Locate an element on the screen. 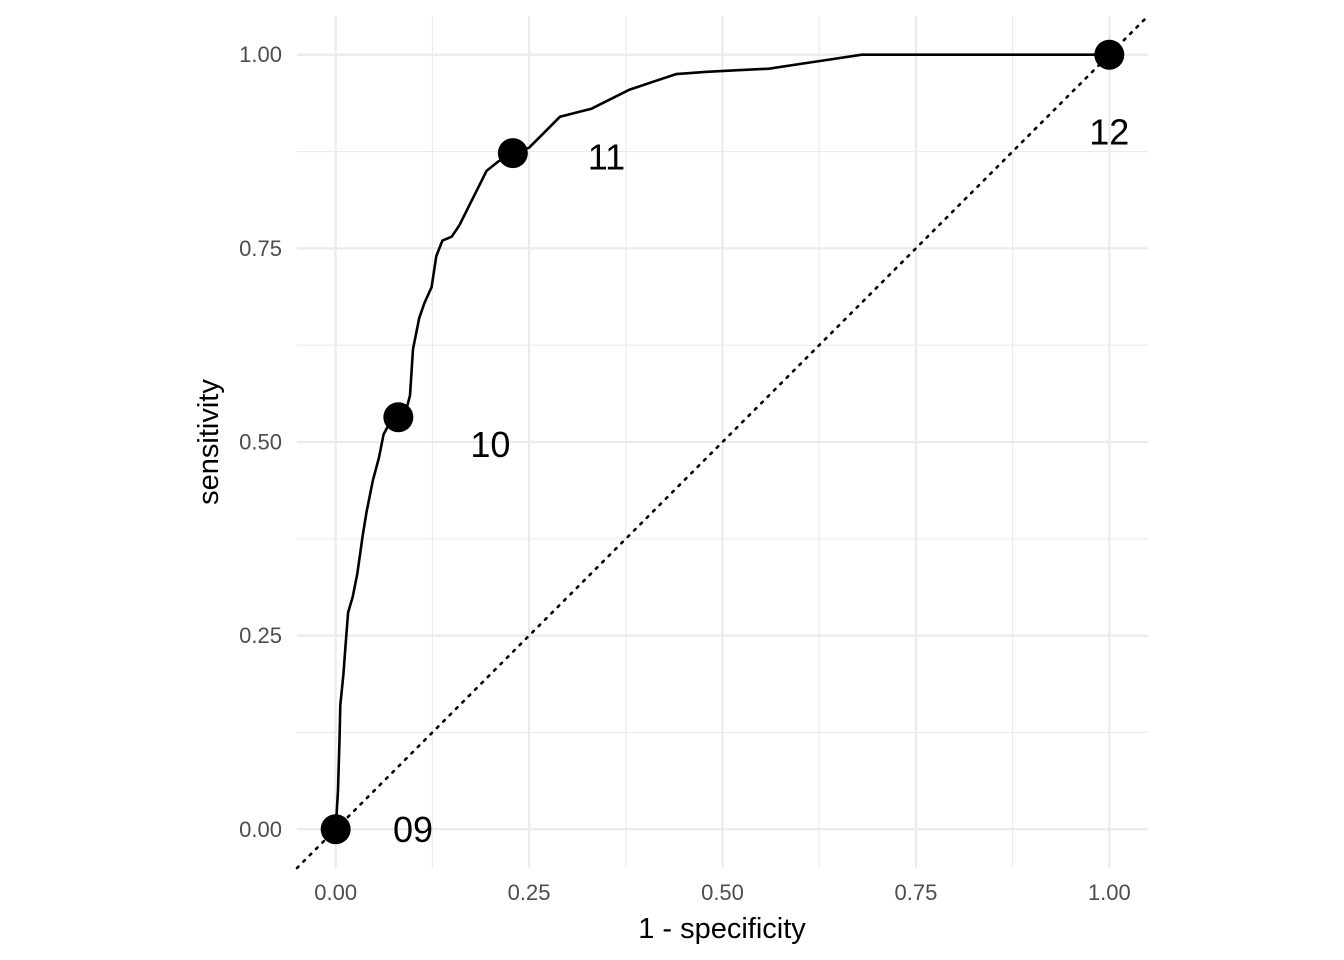 This screenshot has width=1344, height=960. x-tick-labels: 0.00 0.25 0.50 0.75 1.00 is located at coordinates (722, 892).